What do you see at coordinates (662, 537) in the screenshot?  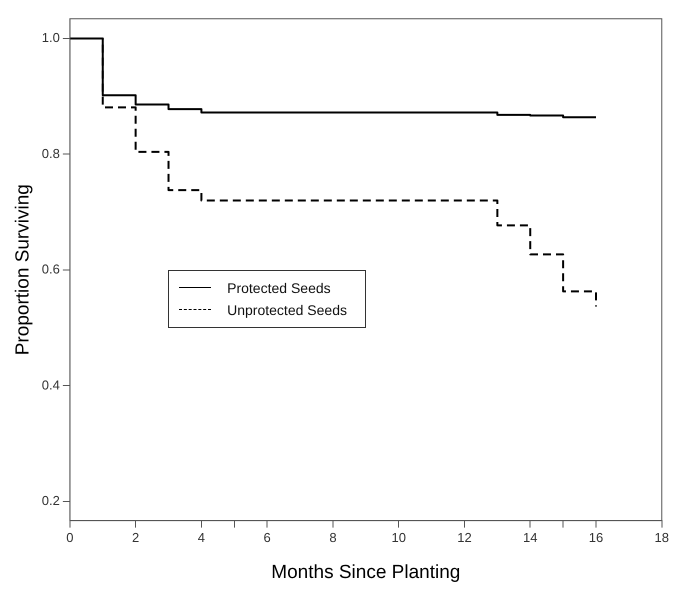 I see `x-tick-label: 18` at bounding box center [662, 537].